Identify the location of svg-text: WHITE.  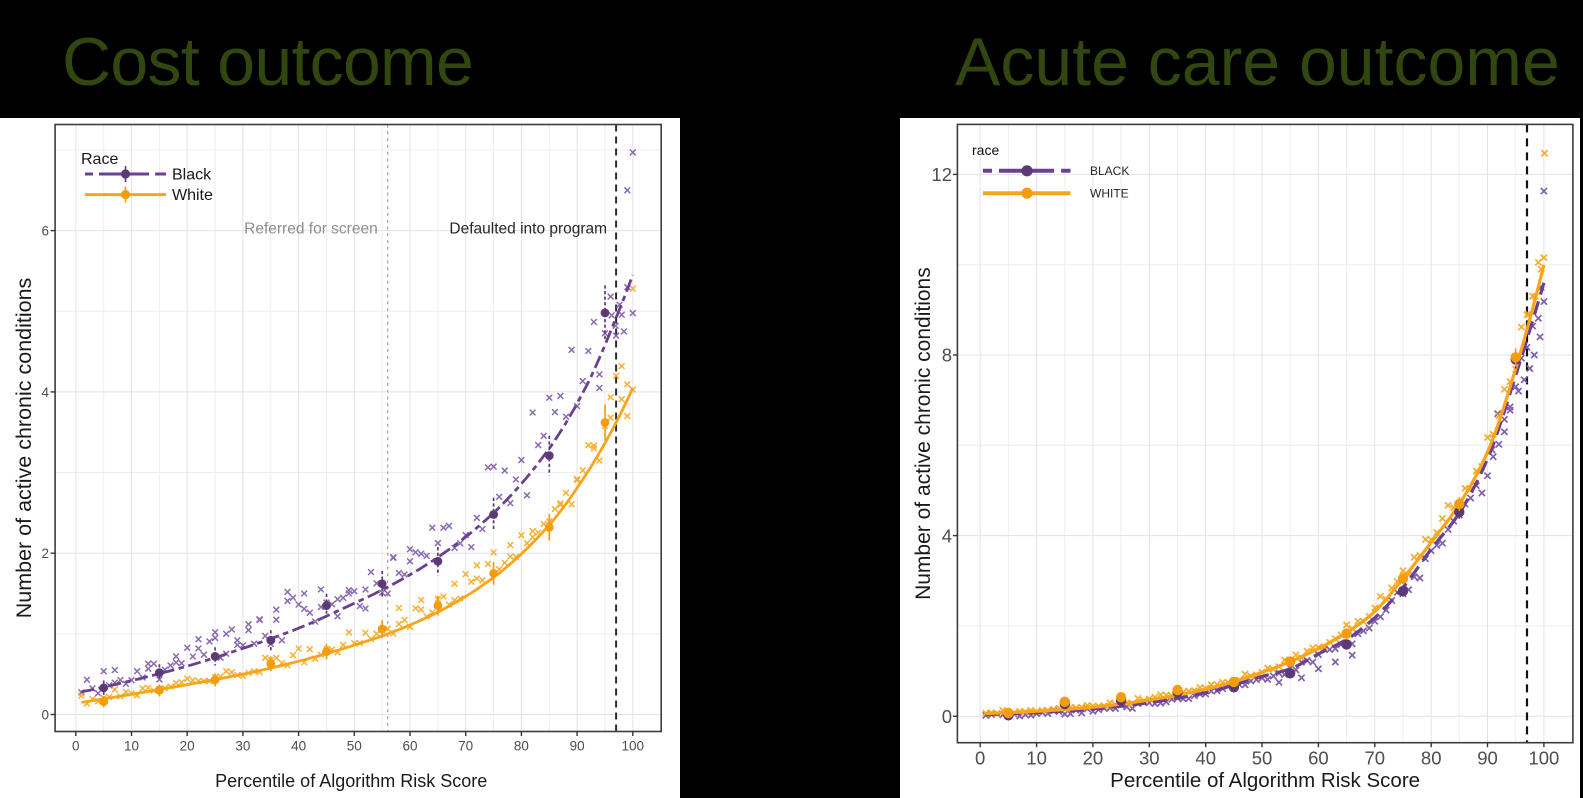
(1109, 193).